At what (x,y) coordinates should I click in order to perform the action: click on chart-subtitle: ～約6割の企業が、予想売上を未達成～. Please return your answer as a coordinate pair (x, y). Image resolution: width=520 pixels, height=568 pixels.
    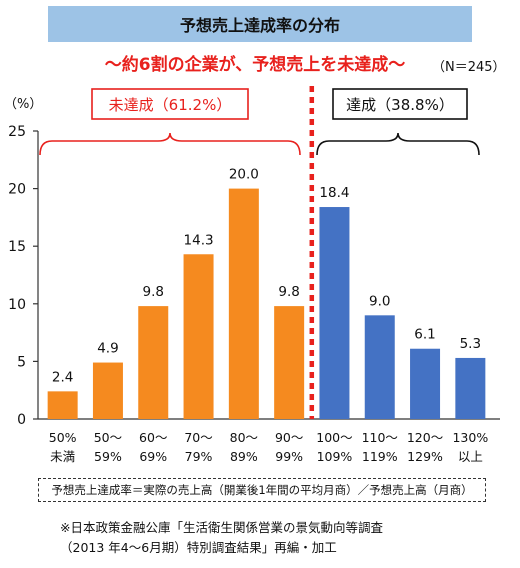
    Looking at the image, I should click on (255, 65).